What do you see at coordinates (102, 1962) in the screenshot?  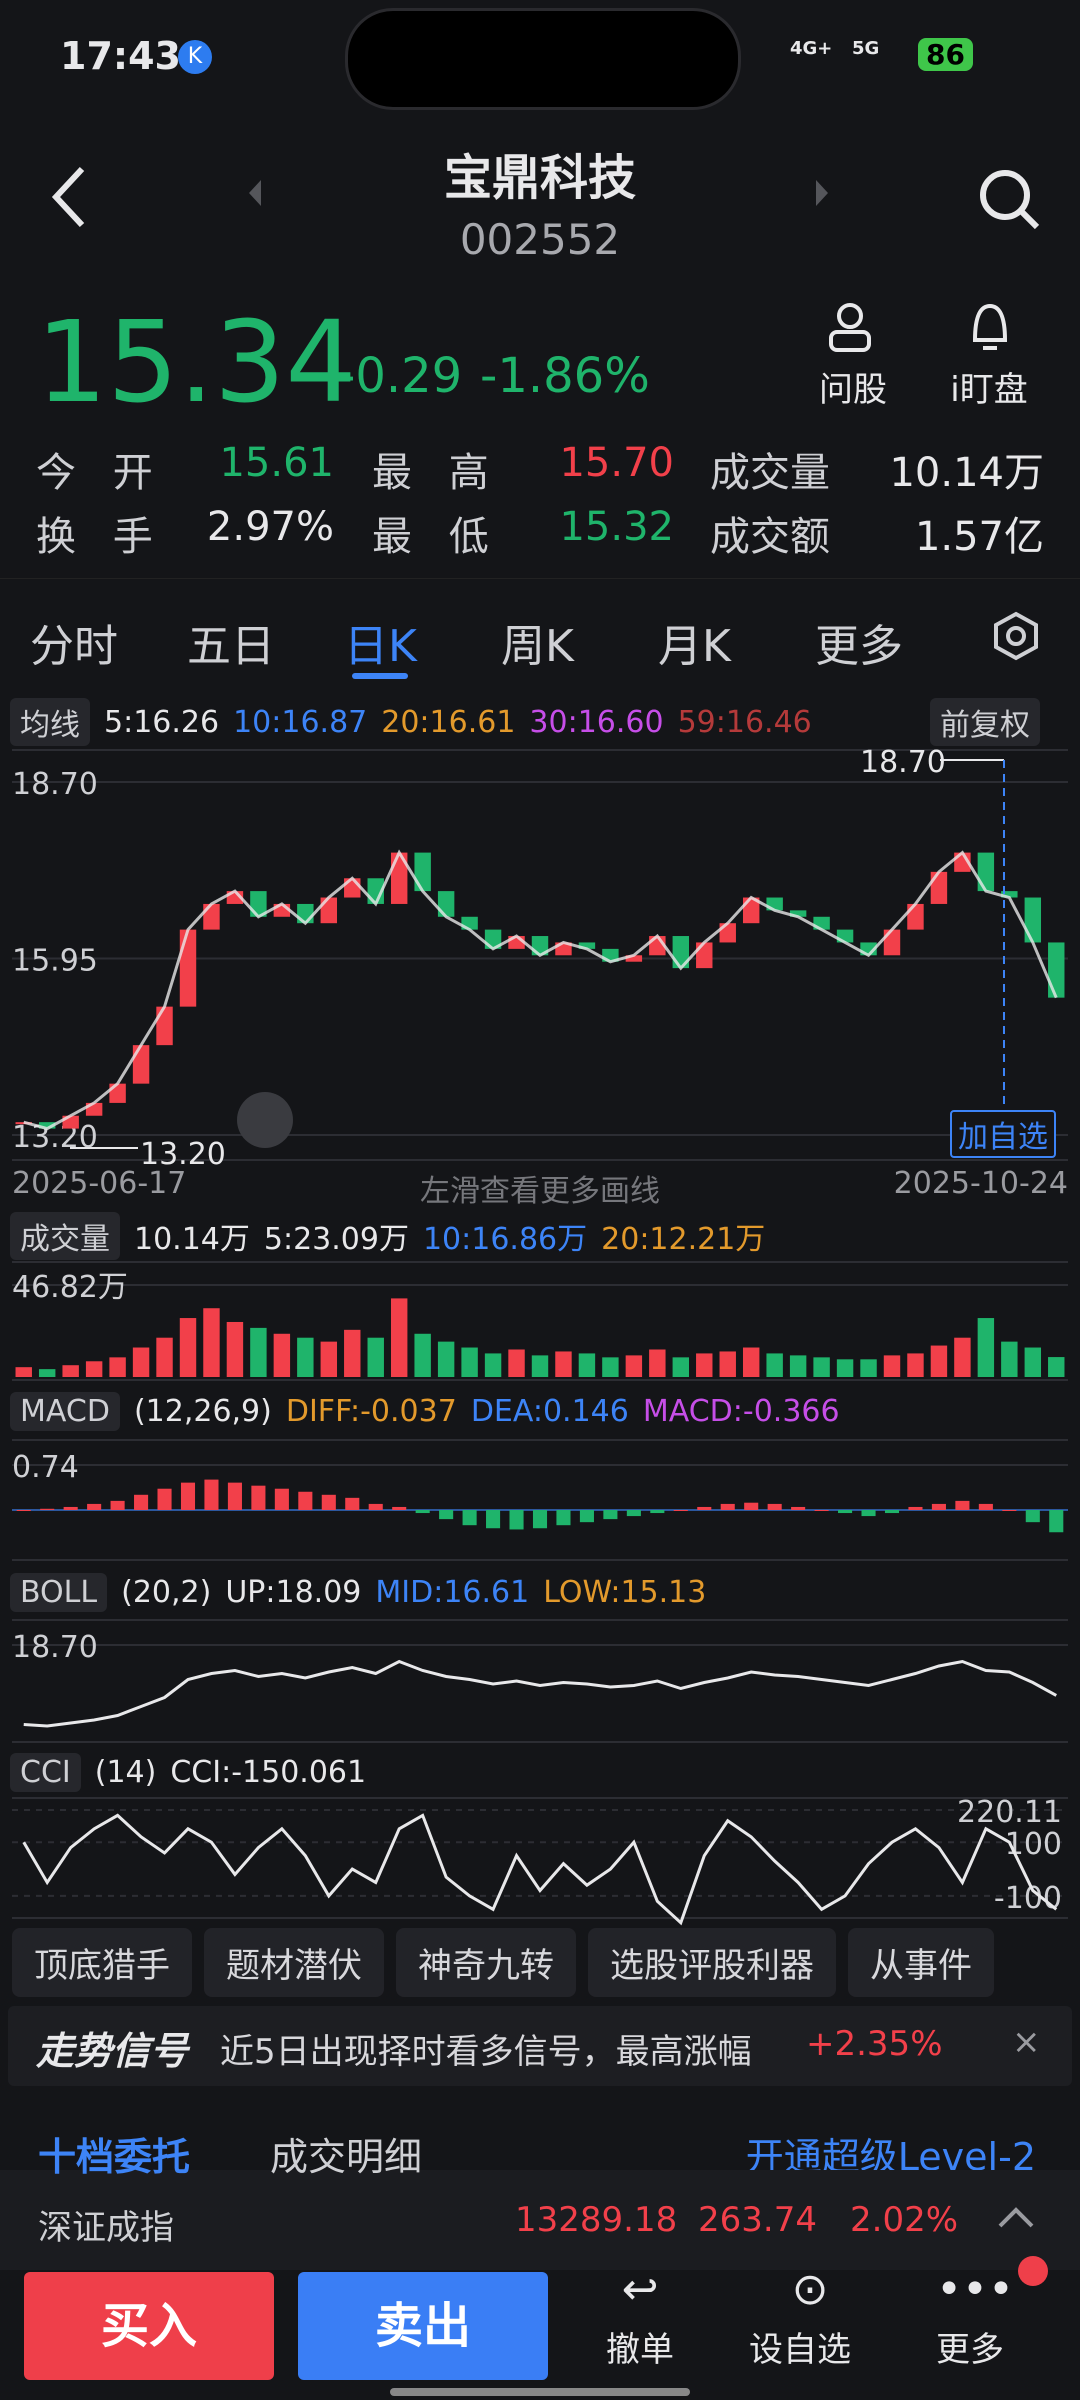 I see `feature-tag: 顶底猎手` at bounding box center [102, 1962].